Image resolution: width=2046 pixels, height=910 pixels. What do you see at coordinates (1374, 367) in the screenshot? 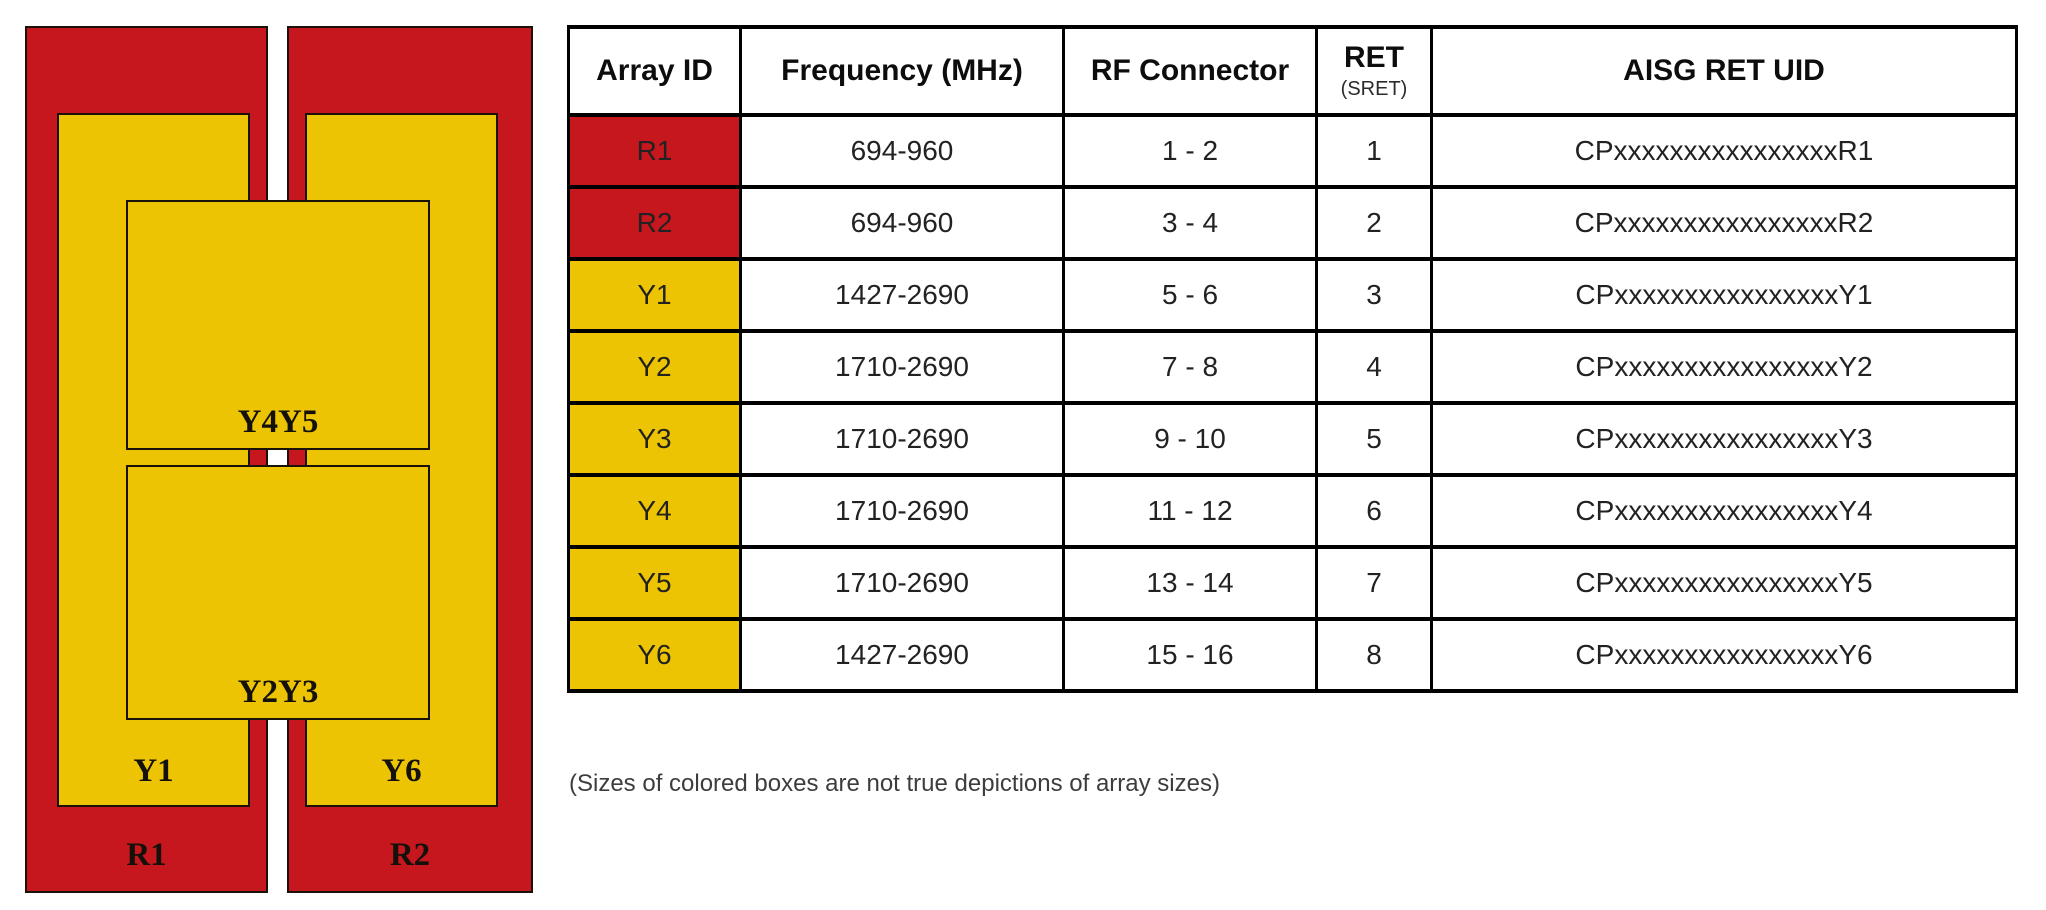
I see `cell-ret: 4` at bounding box center [1374, 367].